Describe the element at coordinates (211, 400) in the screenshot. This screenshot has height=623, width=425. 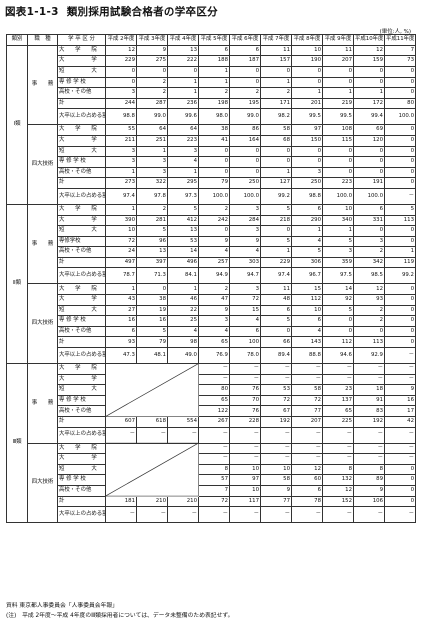
I see `table-row: 専 修 学 校 65 70 72 72 137 91 16` at that location.